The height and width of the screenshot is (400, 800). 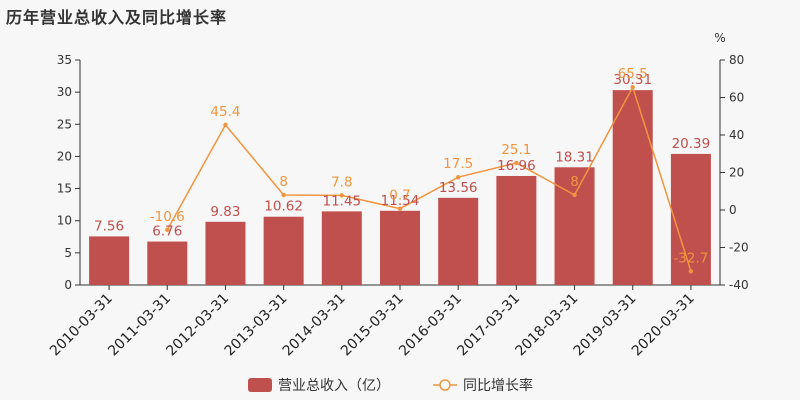 I want to click on y-left-tick-label: 30, so click(x=64, y=92).